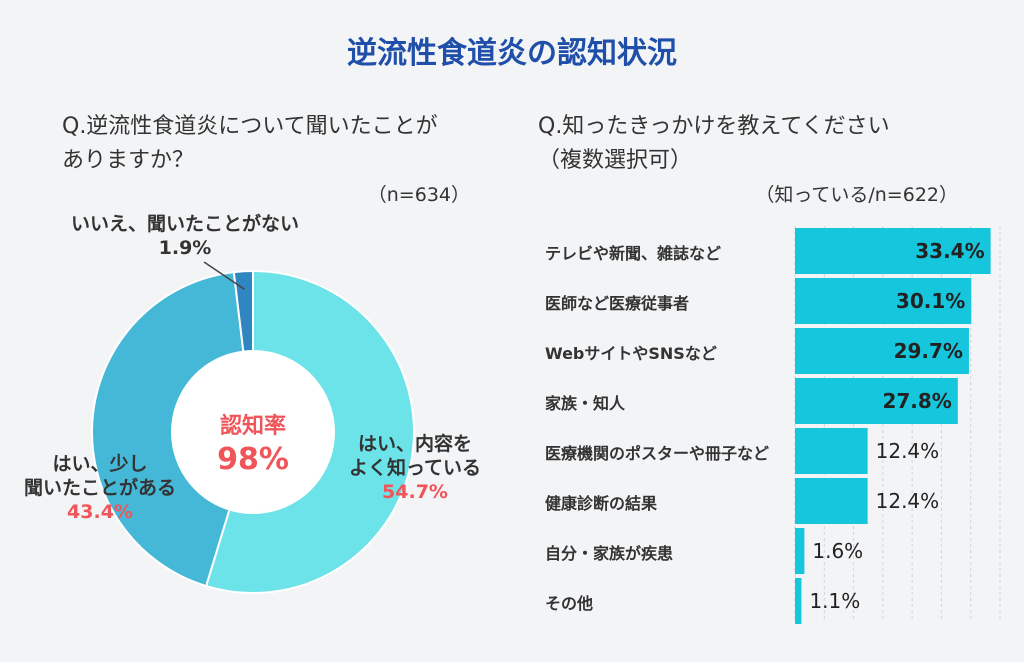 This screenshot has width=1024, height=662. I want to click on slice-label-yes-well-line1: はい、内容を, so click(414, 444).